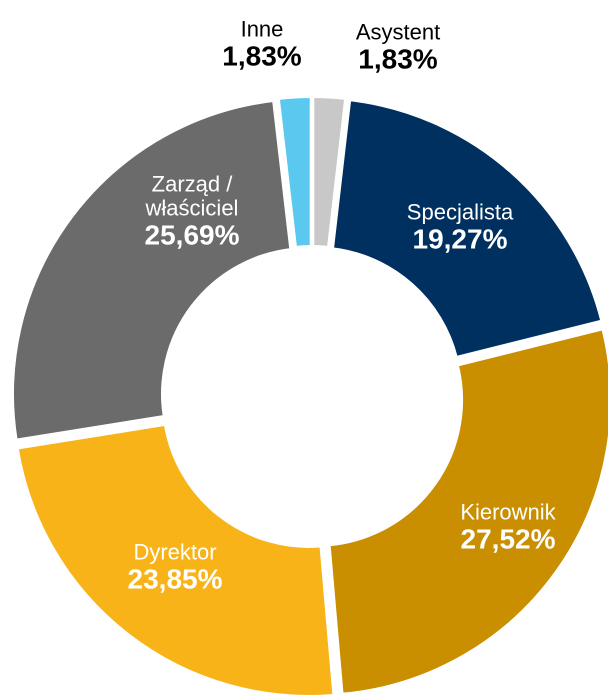 The height and width of the screenshot is (700, 608). I want to click on slice-label: Kierownik 27,52%, so click(508, 527).